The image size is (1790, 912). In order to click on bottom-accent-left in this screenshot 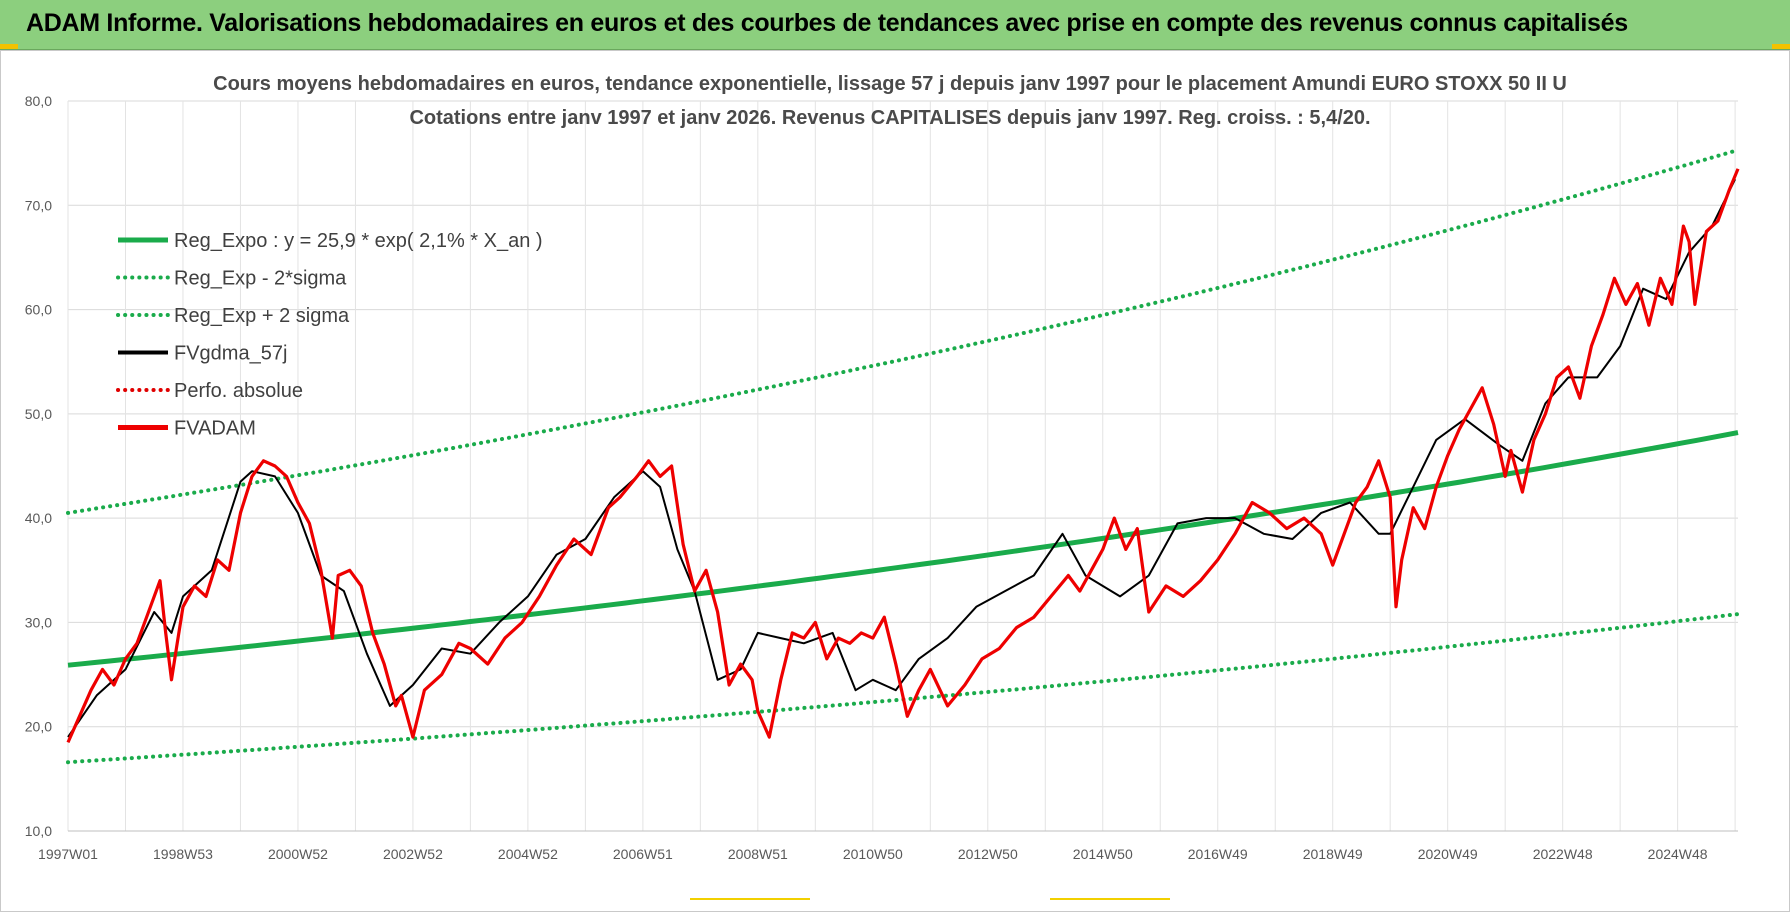, I will do `click(750, 899)`.